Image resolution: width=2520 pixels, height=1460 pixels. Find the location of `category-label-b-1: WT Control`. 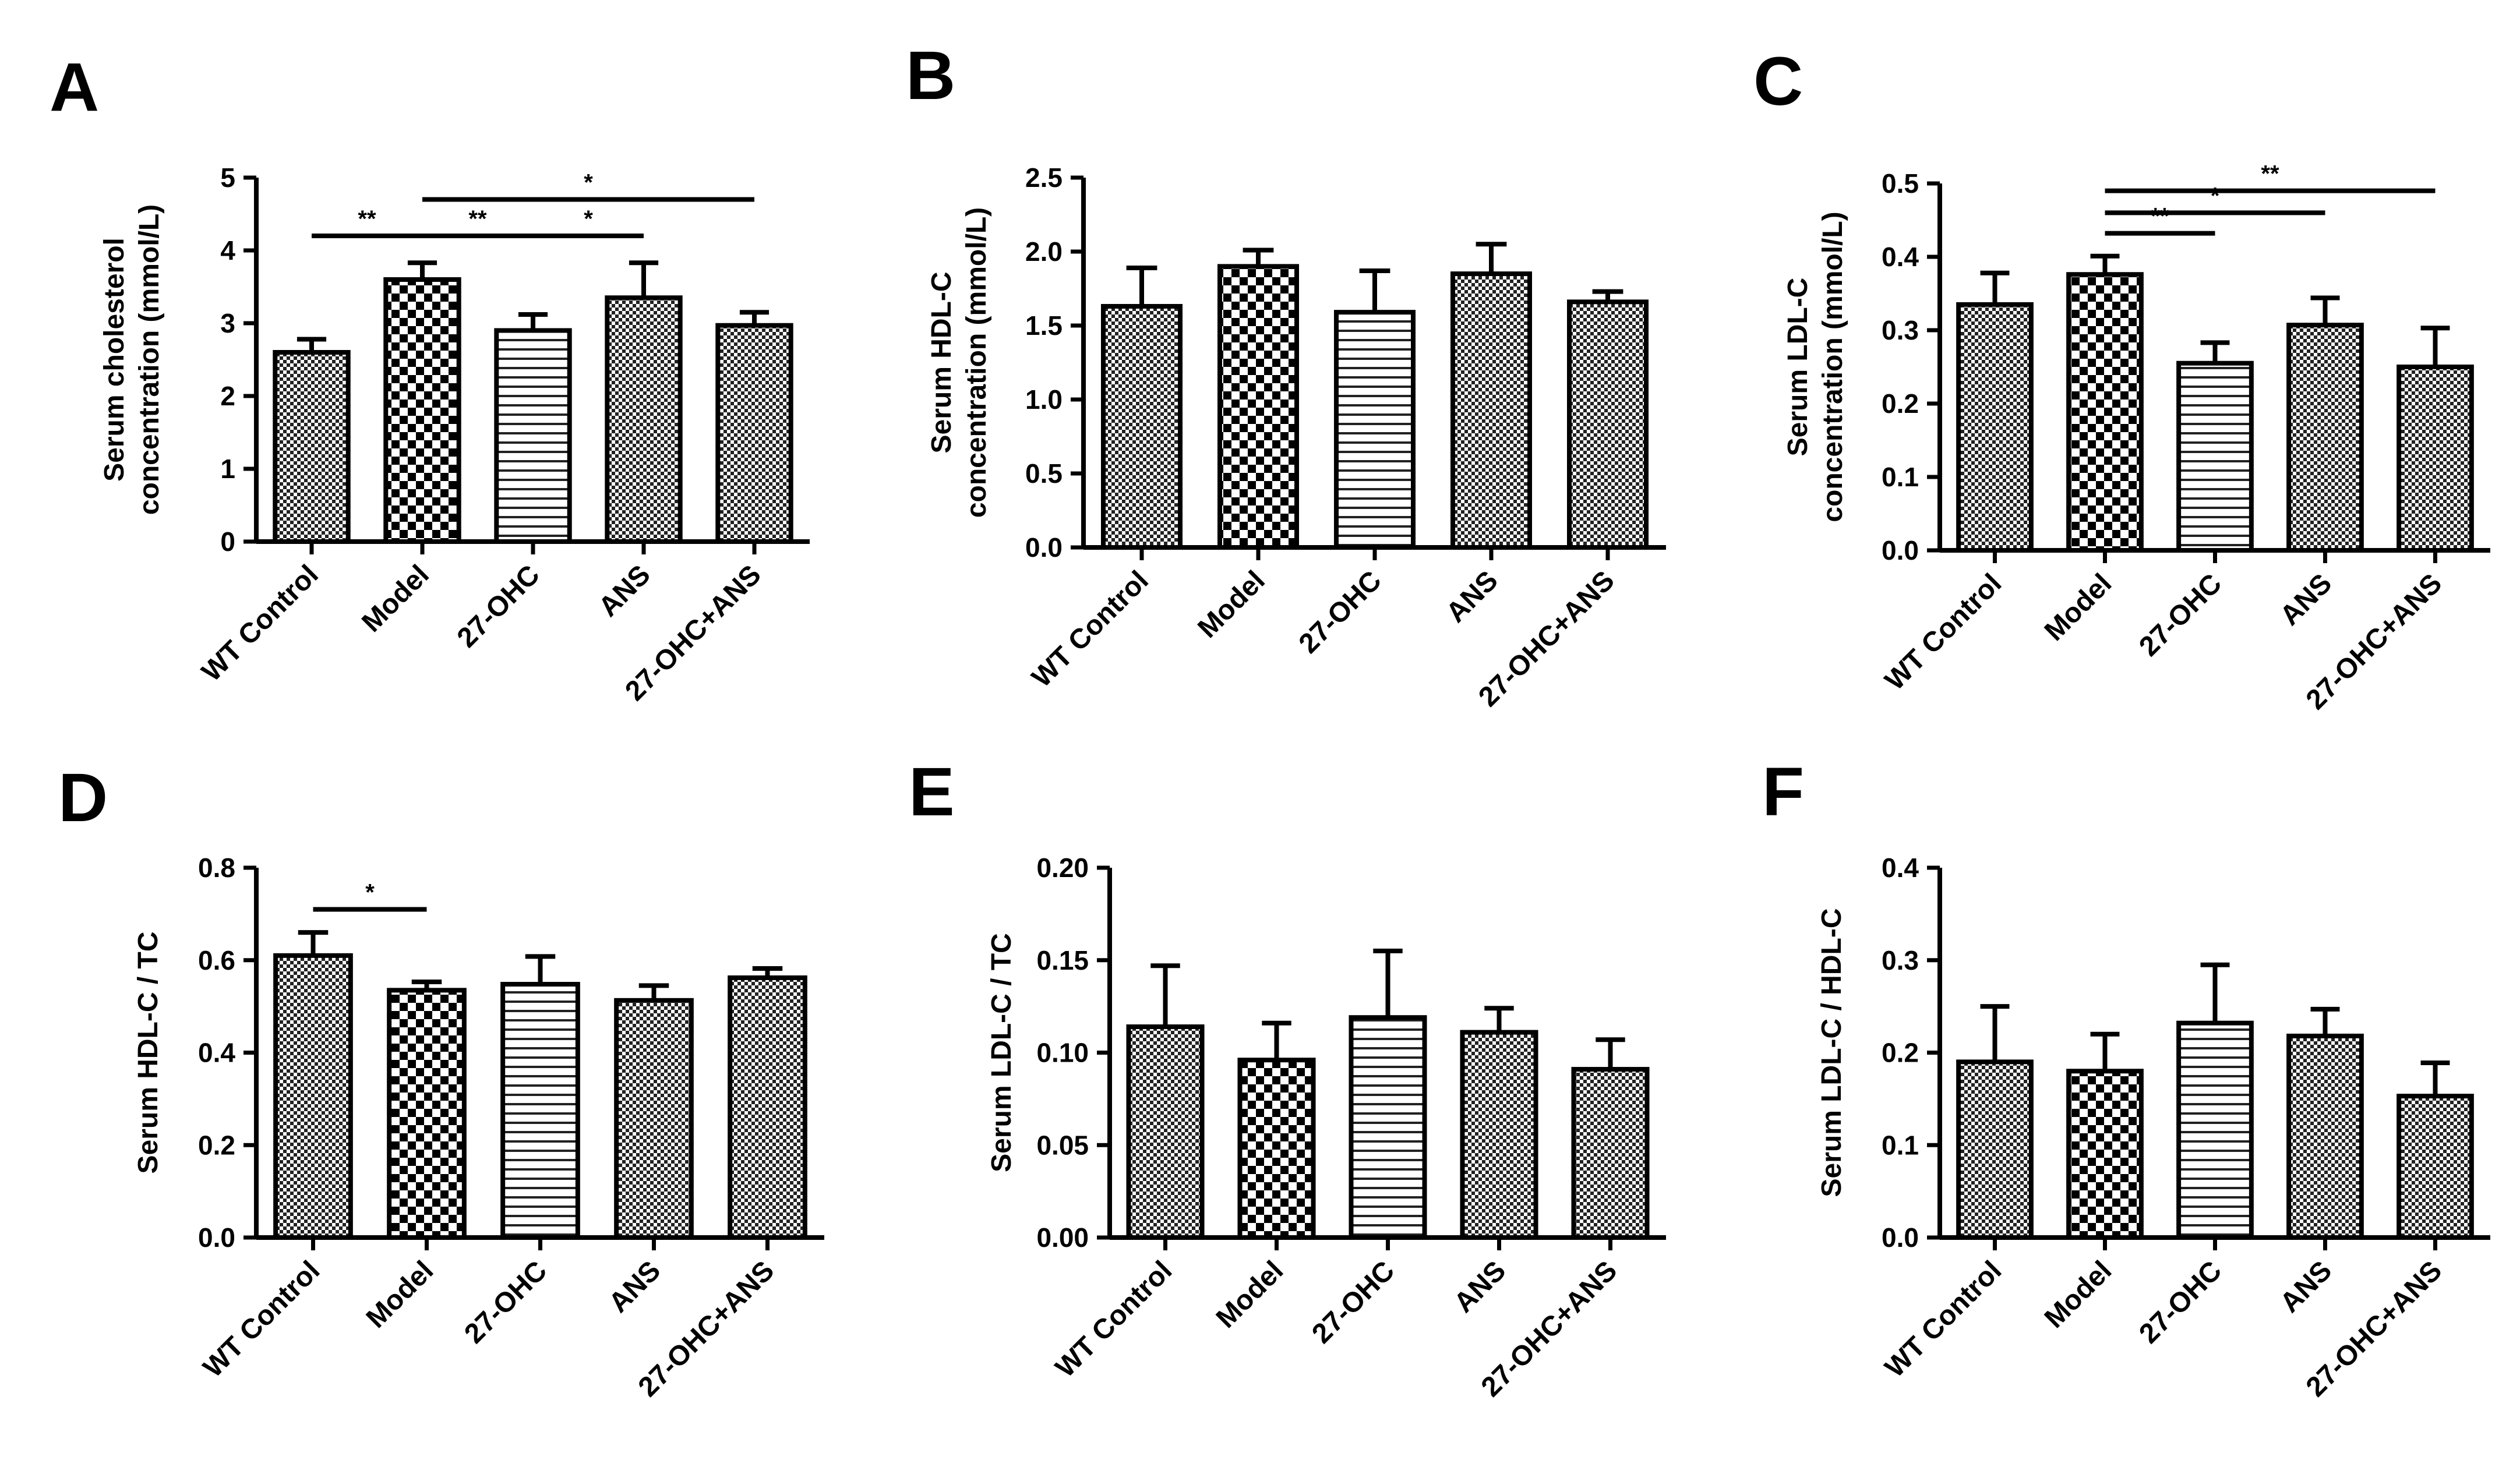

category-label-b-1: WT Control is located at coordinates (1090, 629).